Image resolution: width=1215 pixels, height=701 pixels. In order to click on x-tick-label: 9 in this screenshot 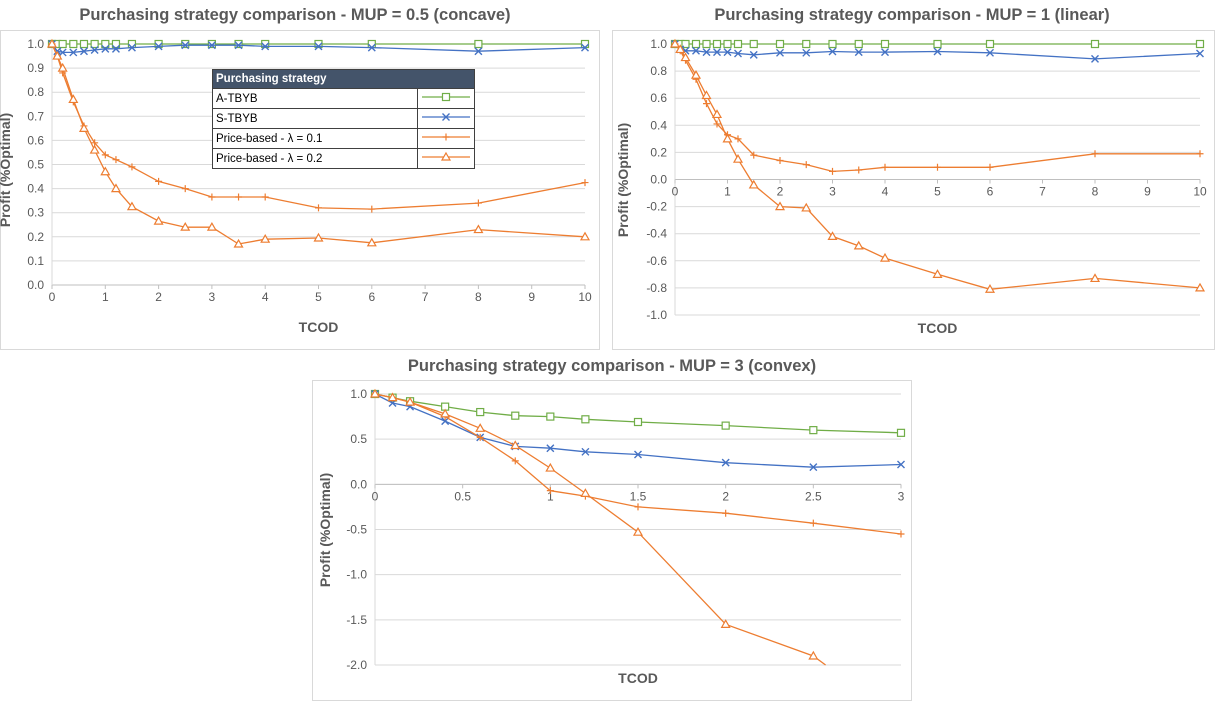, I will do `click(531, 297)`.